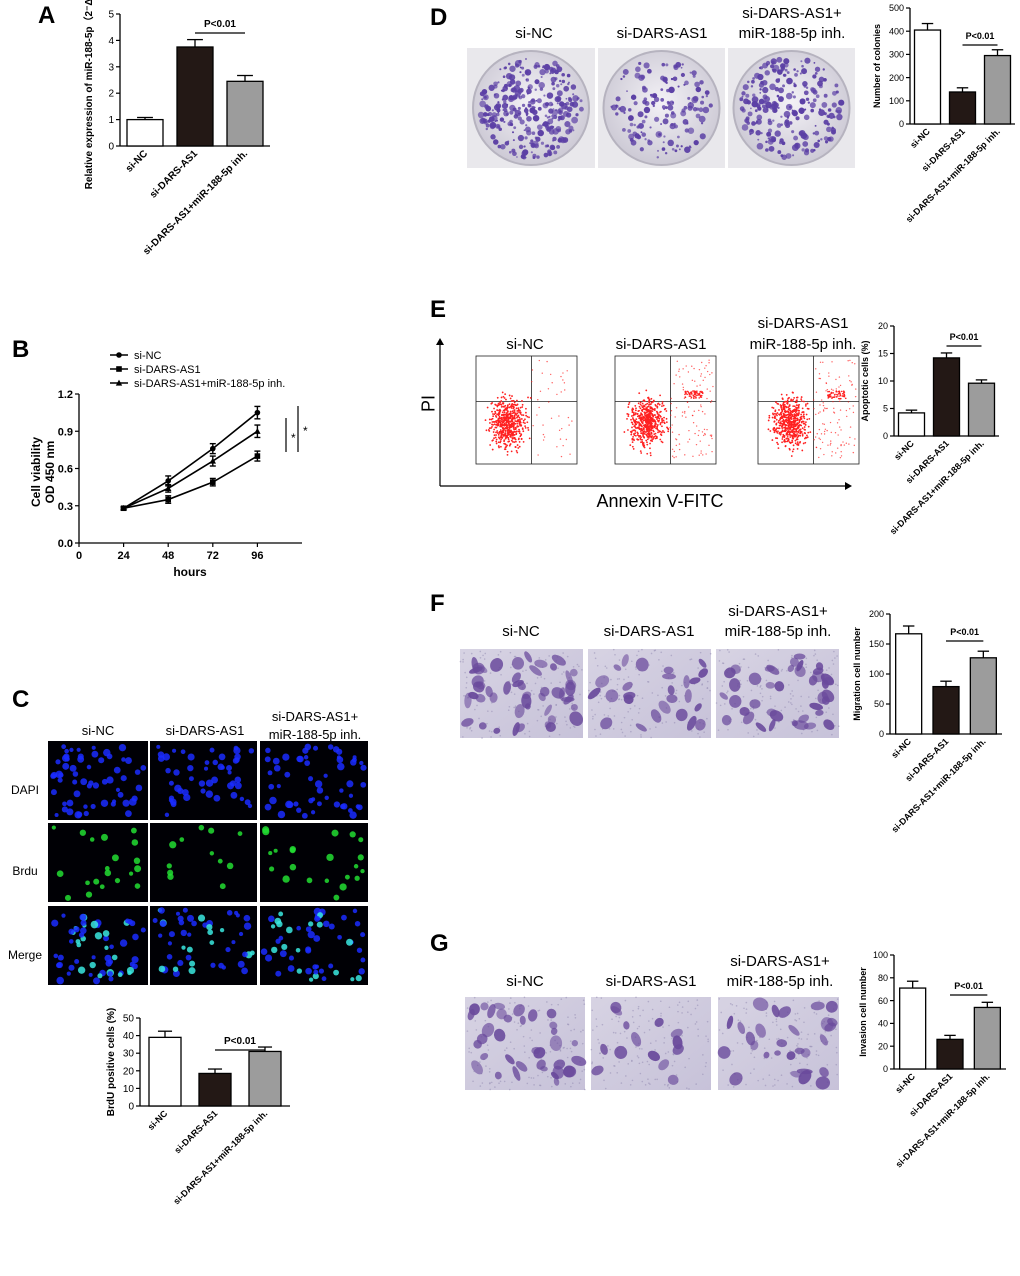 This screenshot has height=1276, width=1020. Describe the element at coordinates (65, 544) in the screenshot. I see `y-tick-label-B: 0.0` at that location.